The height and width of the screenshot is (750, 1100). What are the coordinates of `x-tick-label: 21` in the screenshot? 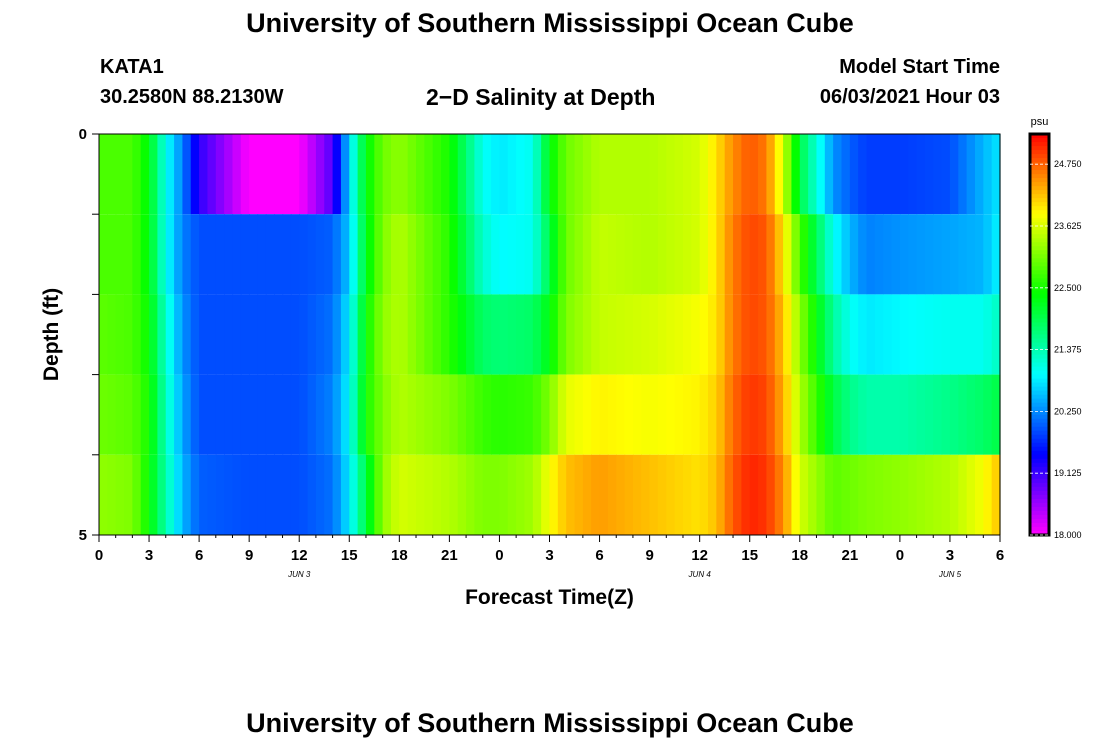 It's located at (849, 555).